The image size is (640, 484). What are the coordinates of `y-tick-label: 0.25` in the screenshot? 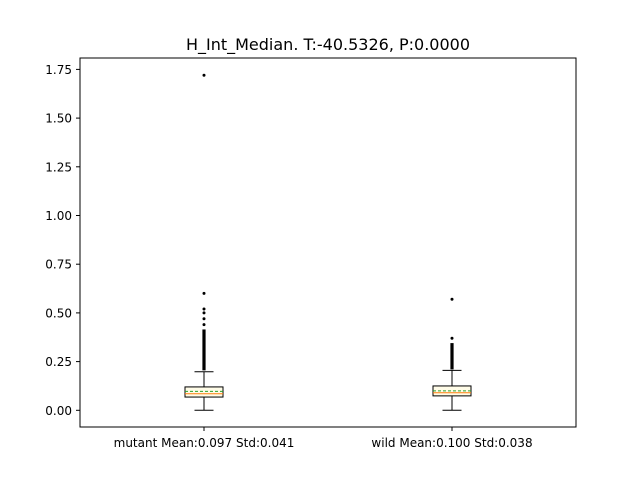 It's located at (58, 362).